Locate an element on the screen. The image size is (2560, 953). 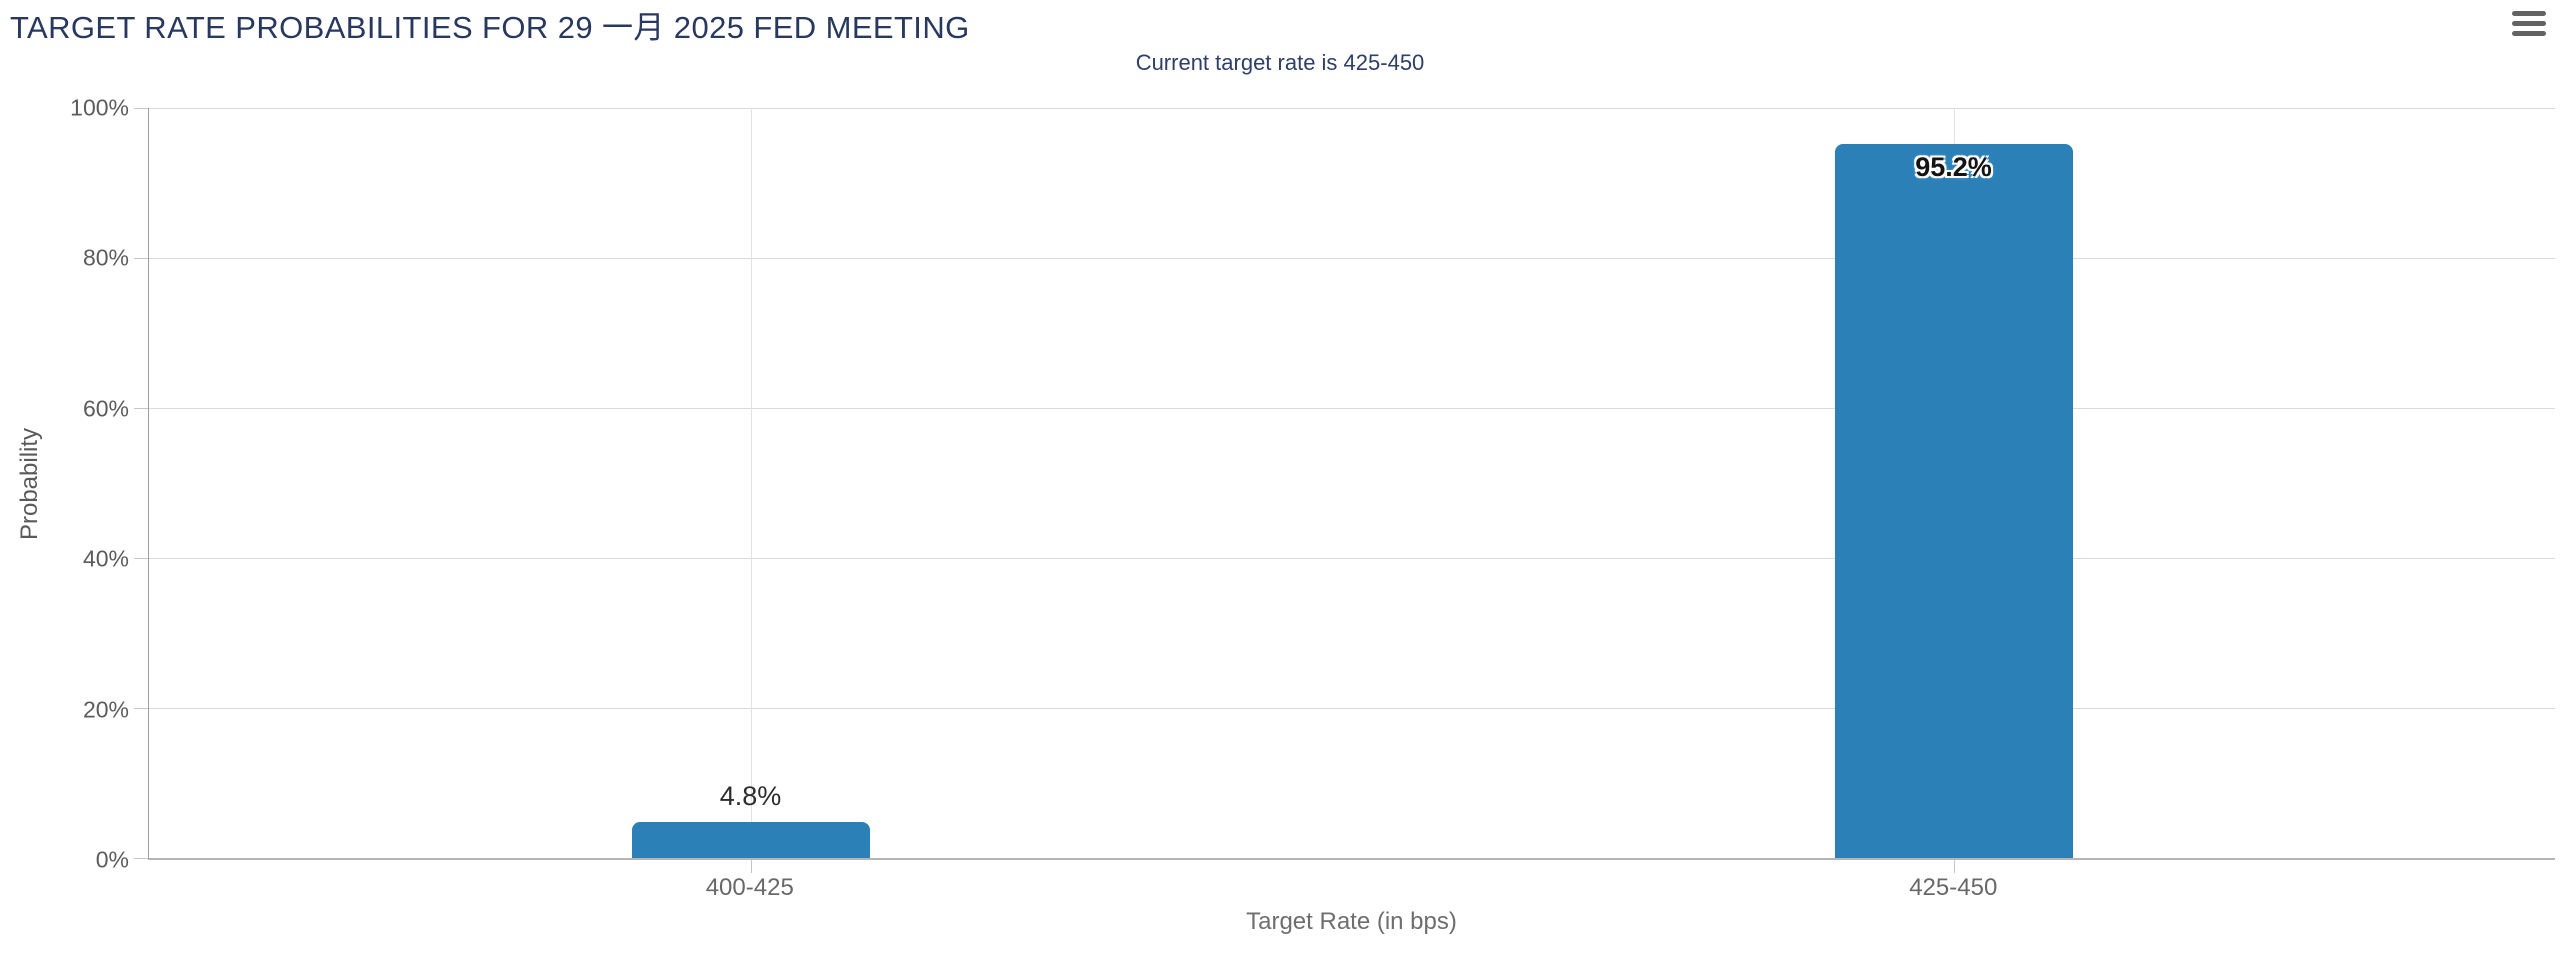
bar-400-425: 4.8% is located at coordinates (750, 819).